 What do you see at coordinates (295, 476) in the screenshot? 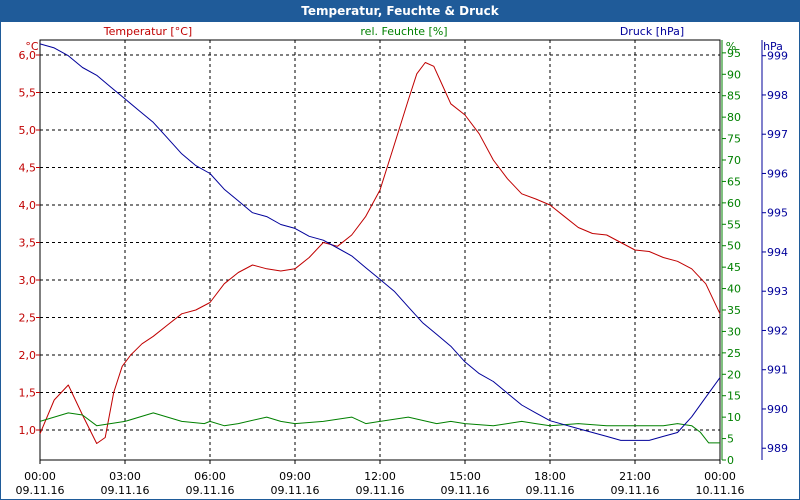
I see `x-tick-label-time: 09:00` at bounding box center [295, 476].